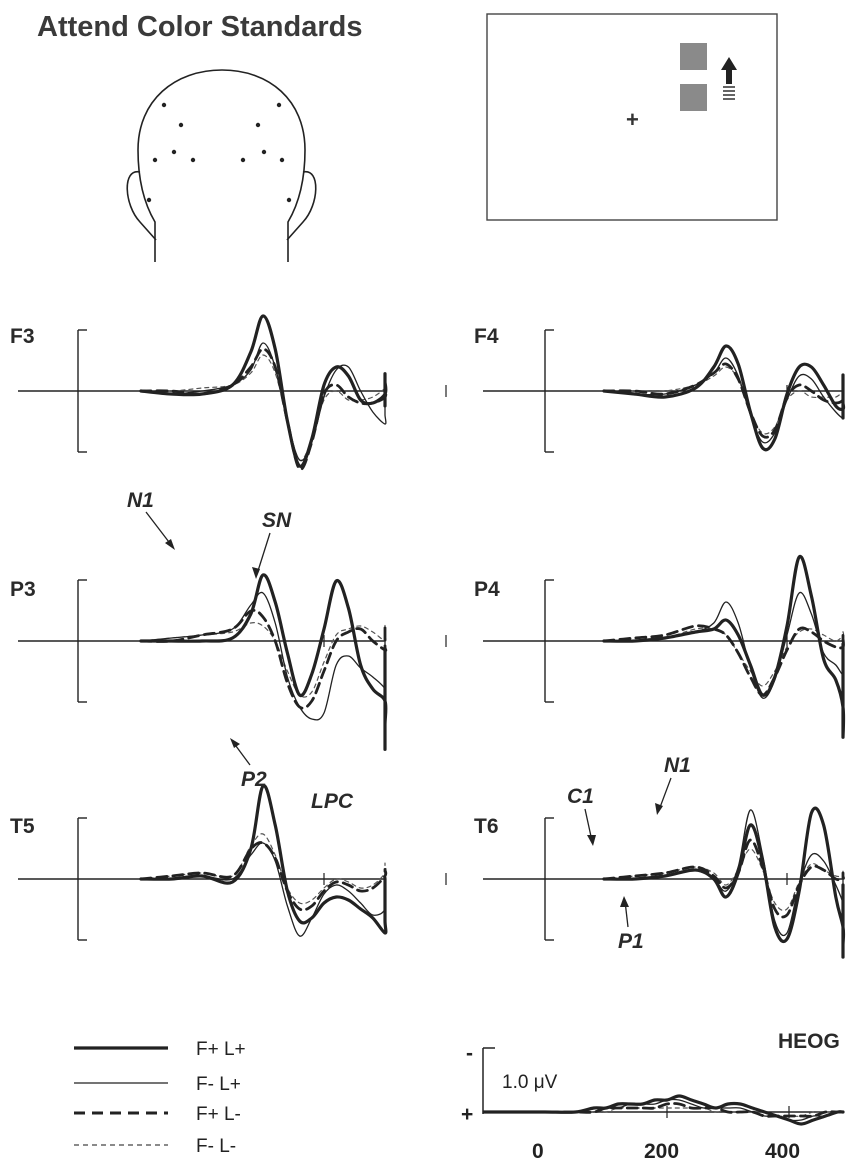  I want to click on polarity-positive: +, so click(467, 1114).